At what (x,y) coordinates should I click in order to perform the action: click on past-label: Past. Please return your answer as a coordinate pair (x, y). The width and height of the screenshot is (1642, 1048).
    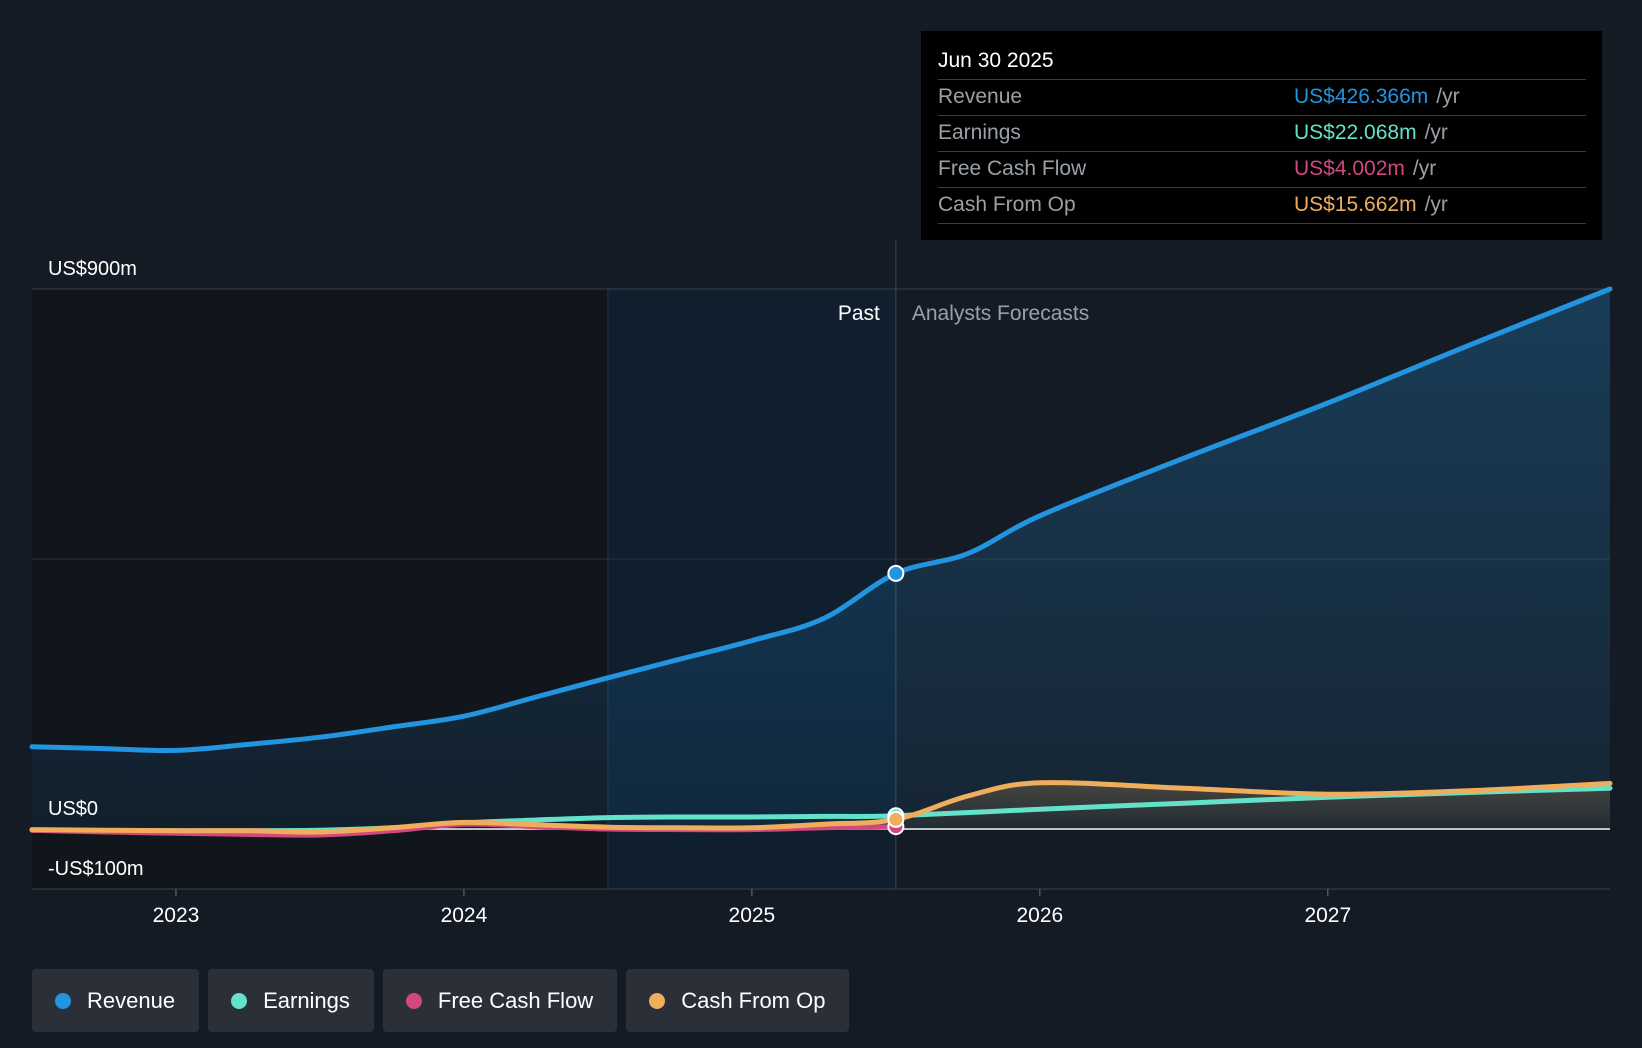
    Looking at the image, I should click on (859, 313).